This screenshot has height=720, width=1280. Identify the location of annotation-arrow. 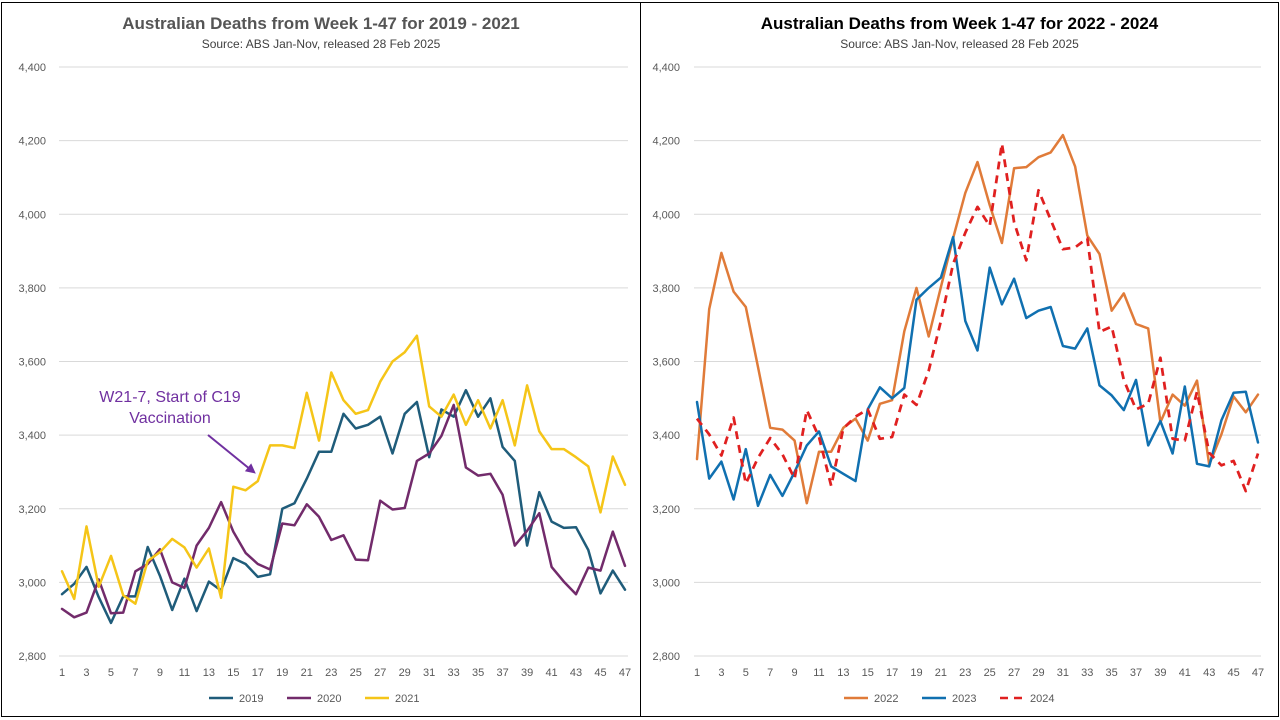
(230, 453).